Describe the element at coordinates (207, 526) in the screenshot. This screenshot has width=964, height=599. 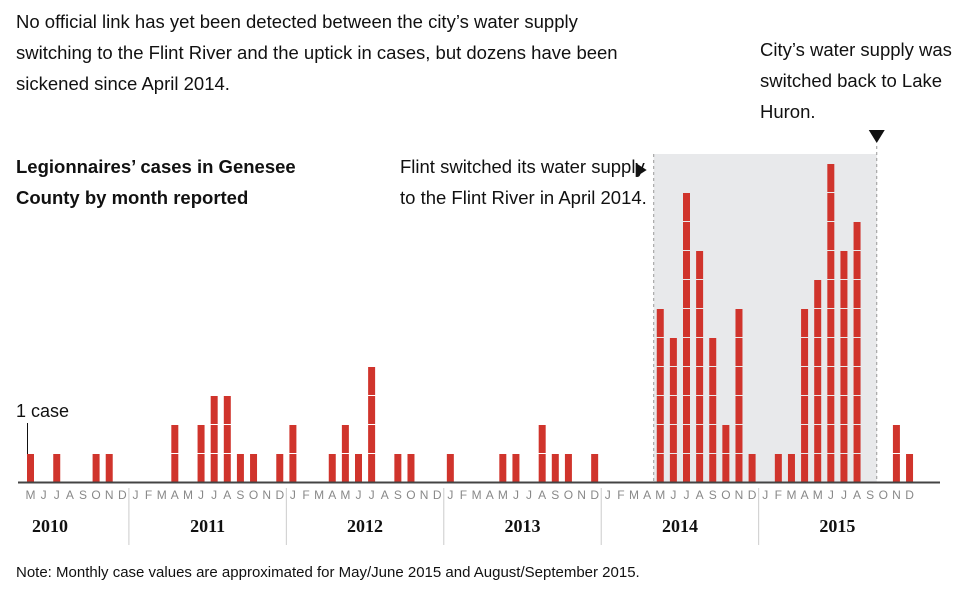
I see `year-label: 2011` at that location.